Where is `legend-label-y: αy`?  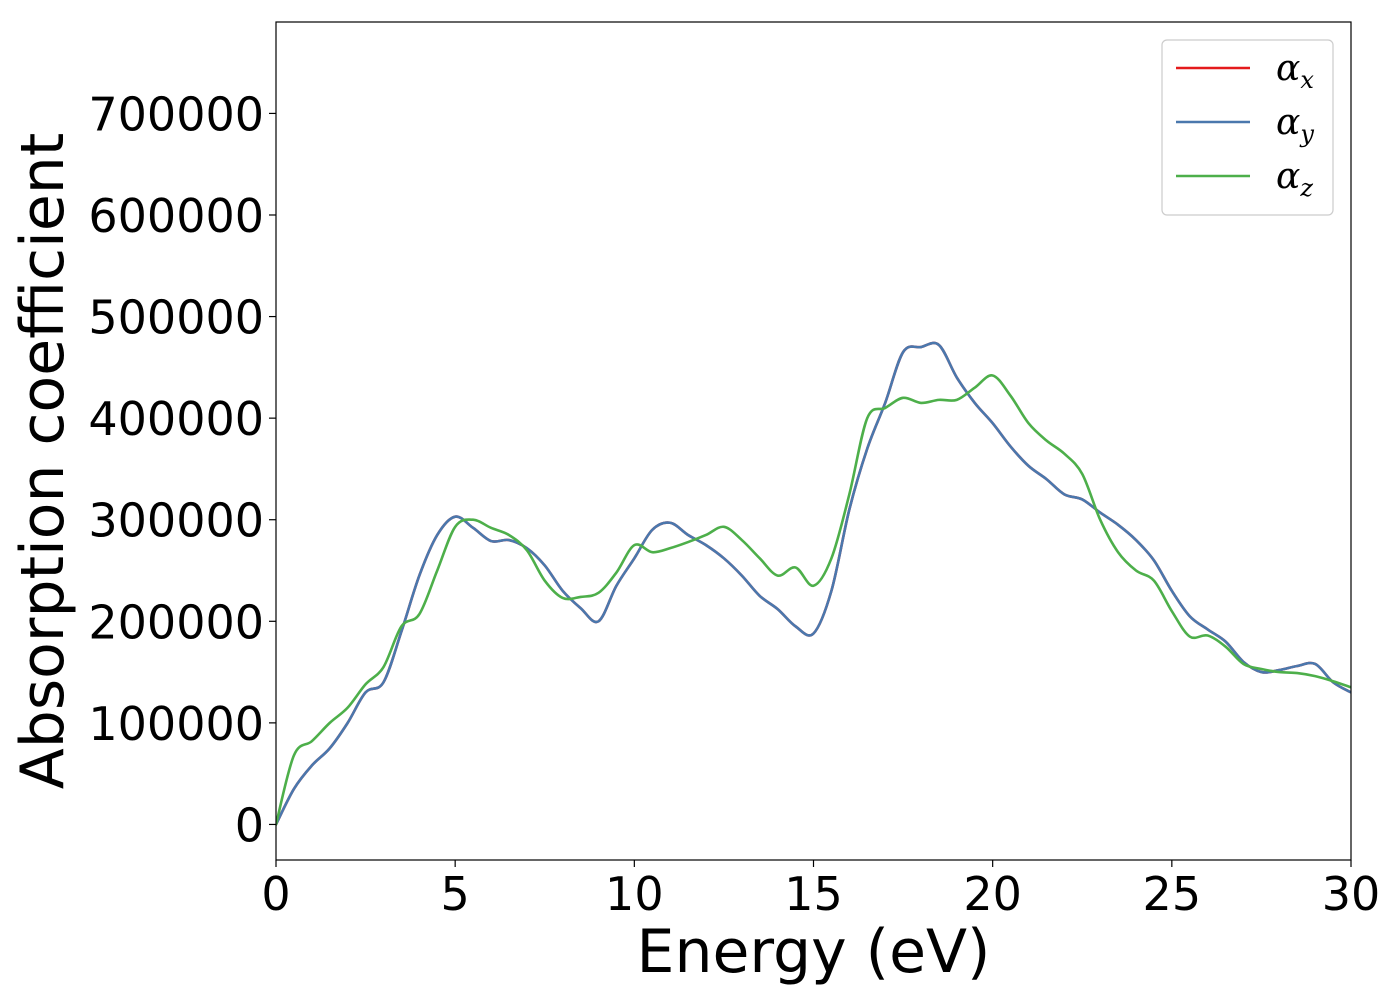 legend-label-y: αy is located at coordinates (1295, 125).